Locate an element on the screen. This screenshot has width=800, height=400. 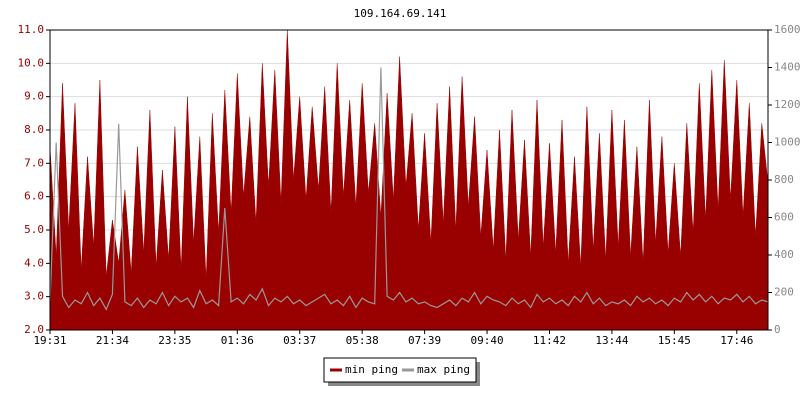
y-tick-label: 7.0 is located at coordinates (34, 162).